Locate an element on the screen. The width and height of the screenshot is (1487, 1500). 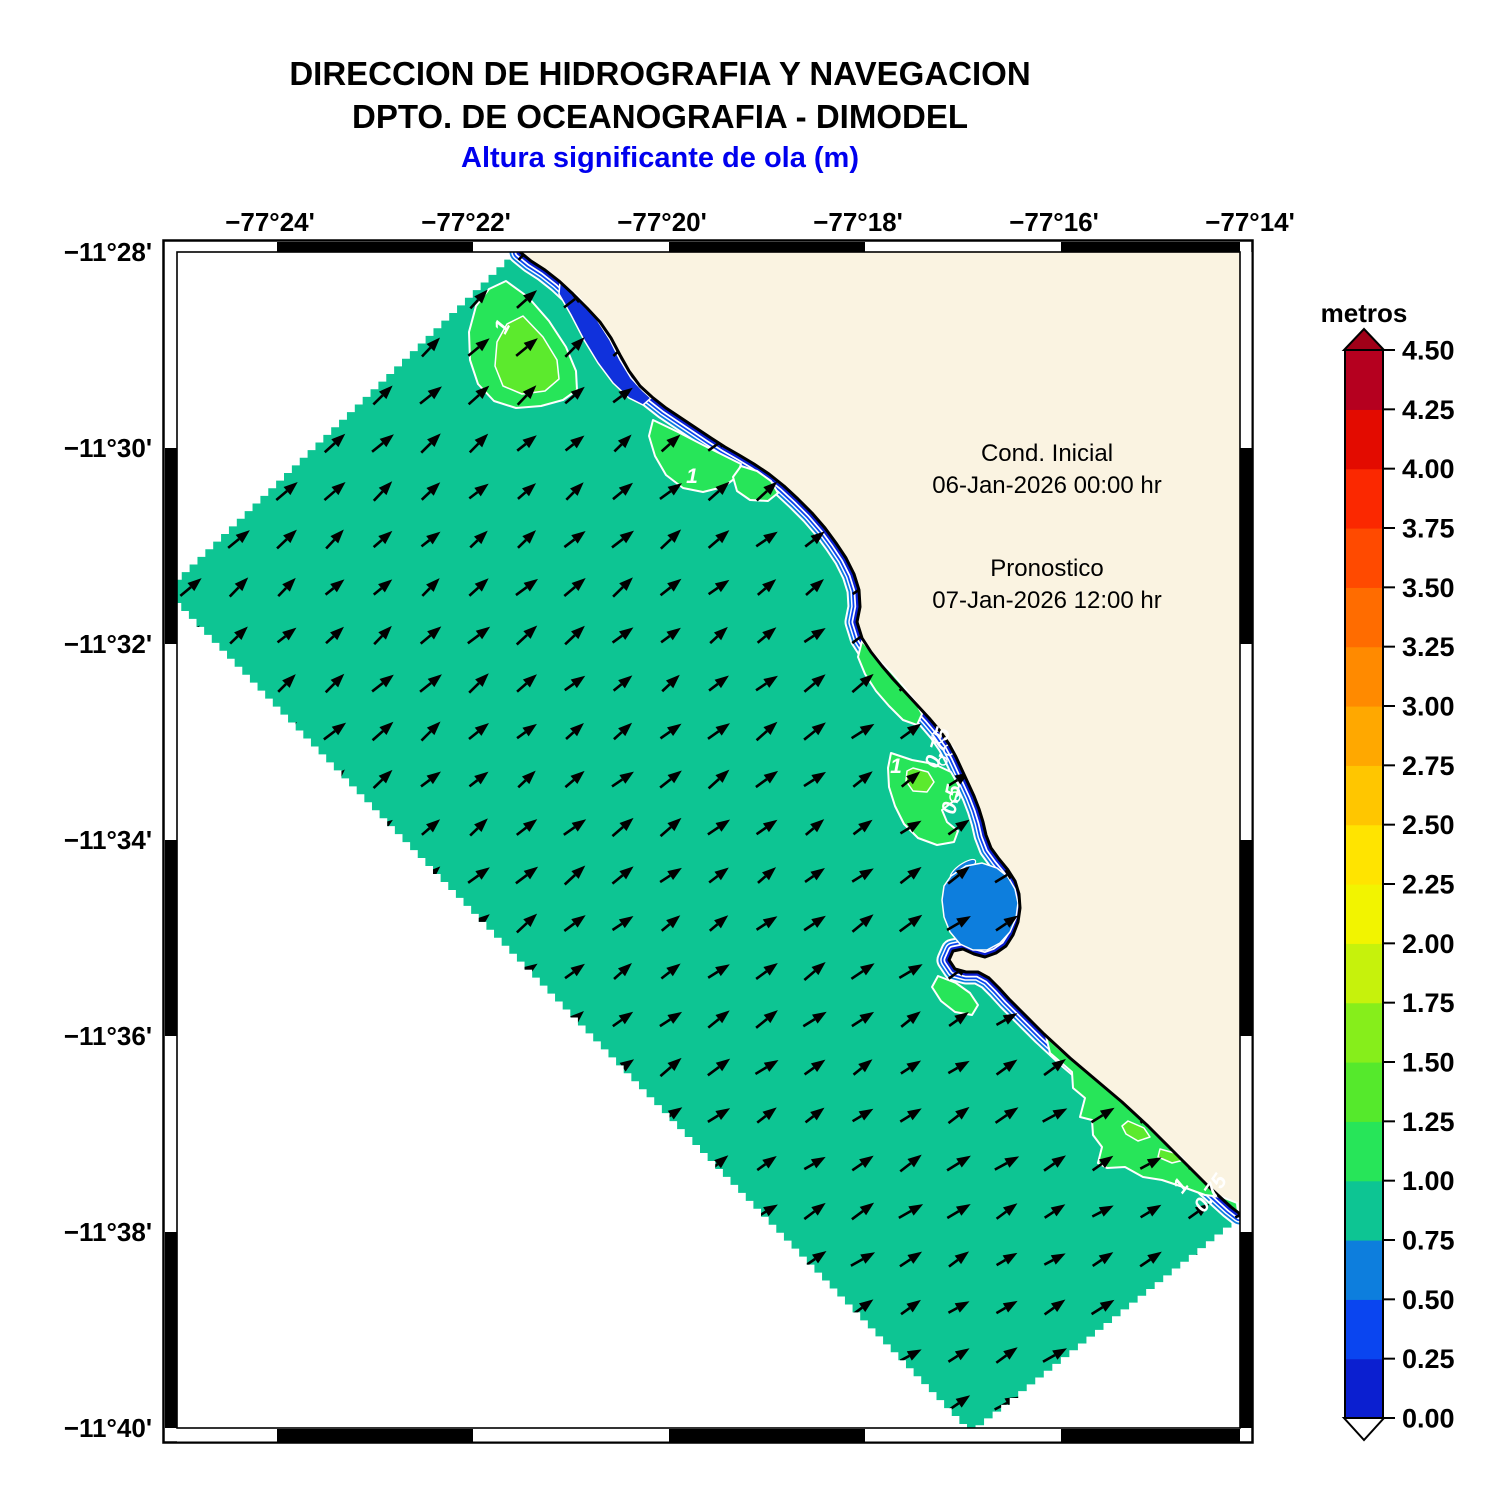
y-tick-label: −11°40' is located at coordinates (108, 1428).